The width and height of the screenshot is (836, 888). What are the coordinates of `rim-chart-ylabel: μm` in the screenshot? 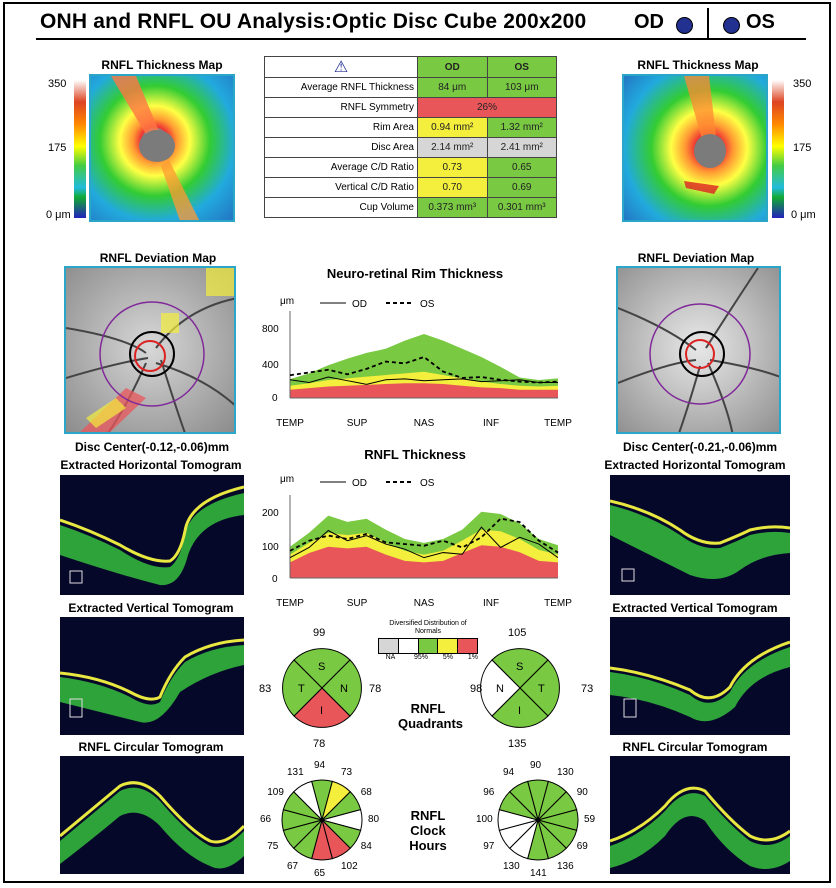 It's located at (287, 301).